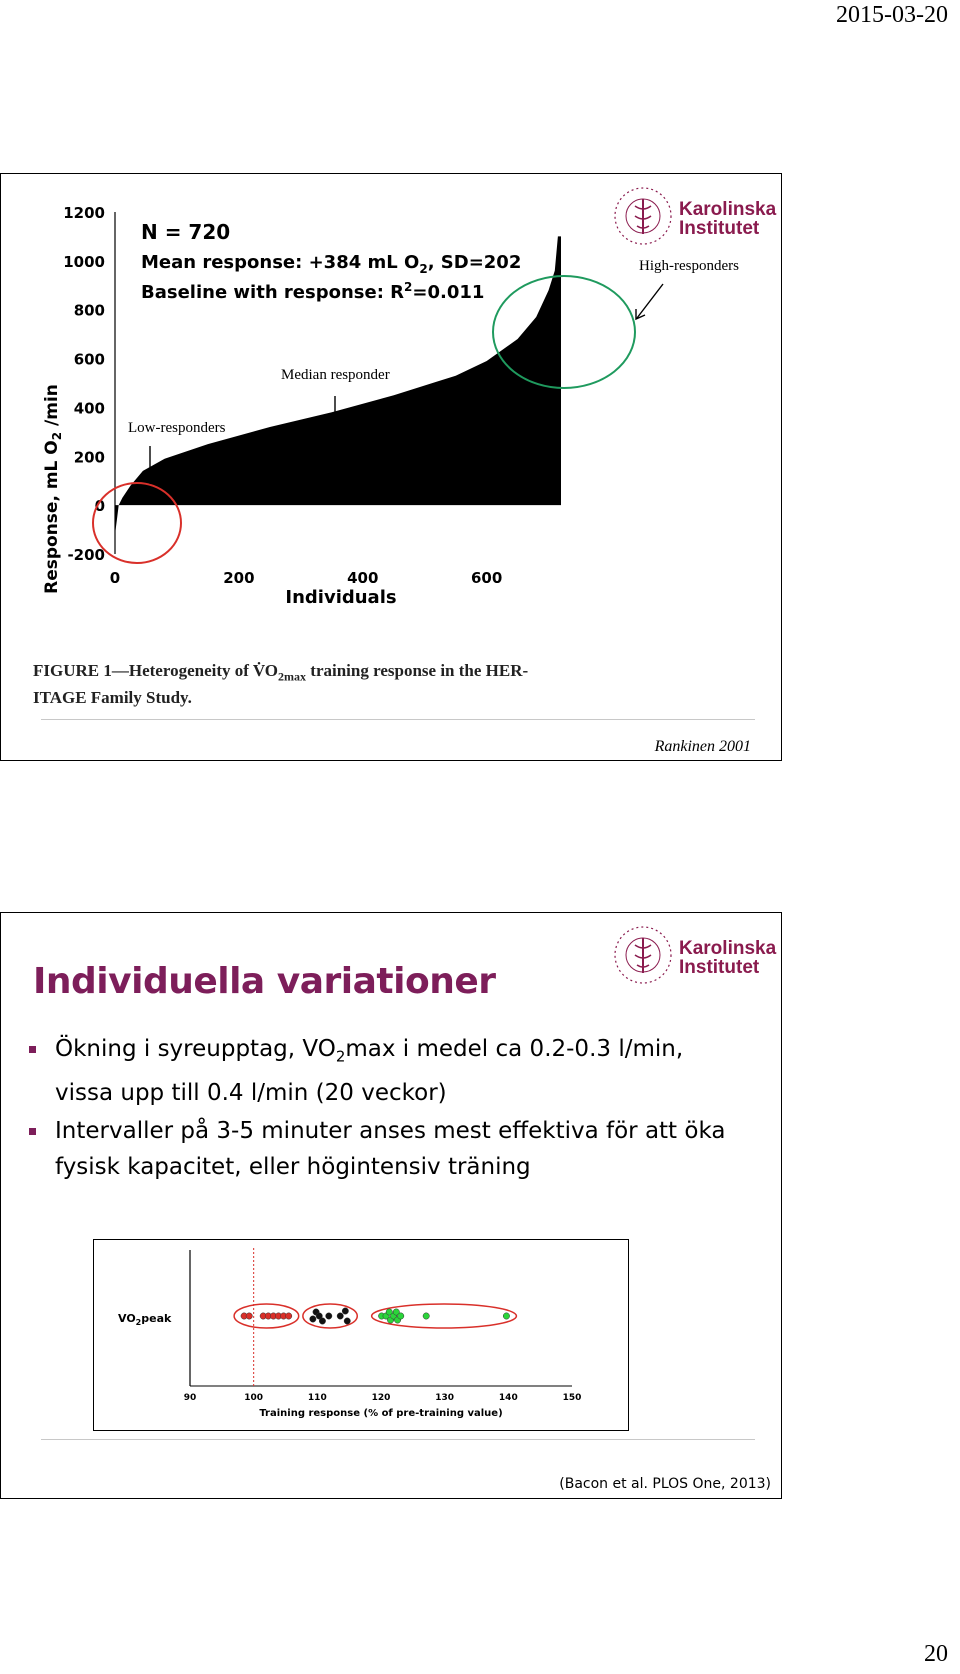  What do you see at coordinates (185, 232) in the screenshot?
I see `stat-n: N = 720` at bounding box center [185, 232].